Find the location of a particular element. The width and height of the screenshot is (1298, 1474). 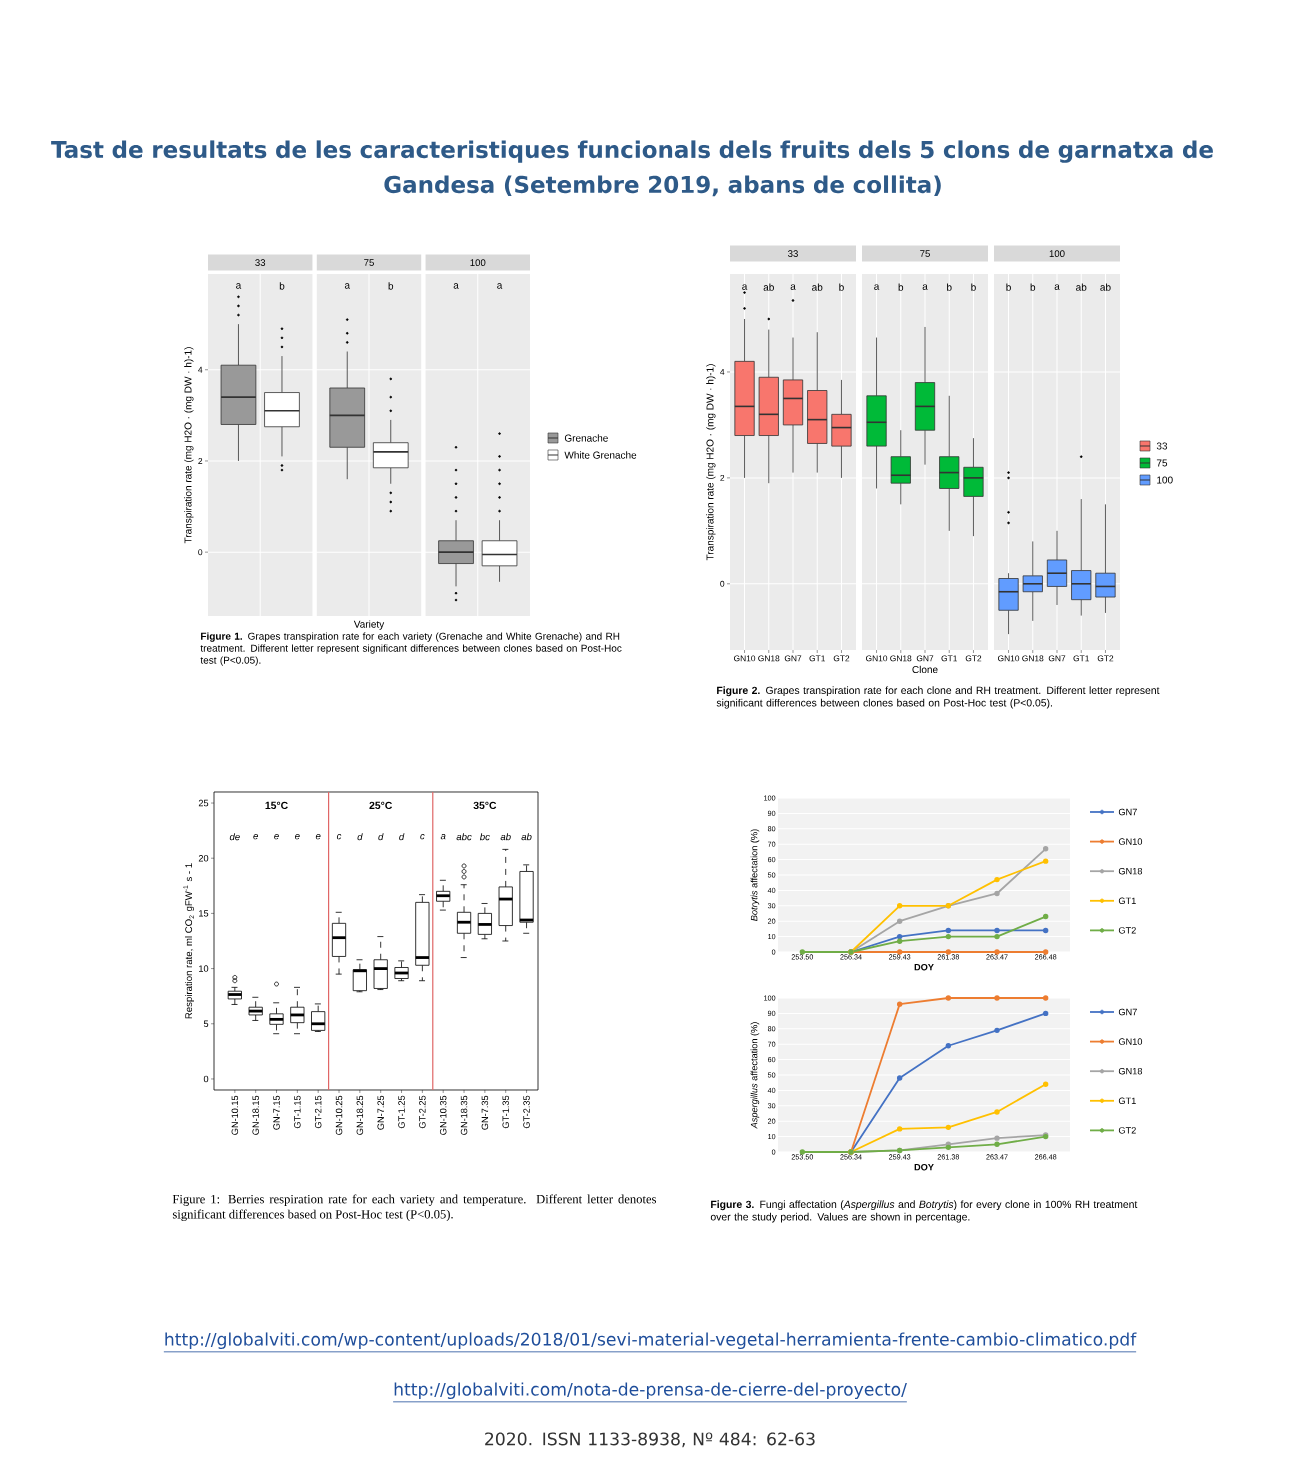

text: http://globalviti.com/wp-content/uploads/2018/01/sevi-material-vegetal-herramienta-frente-cambio-climatico.pdf is located at coordinates (651, 1341).